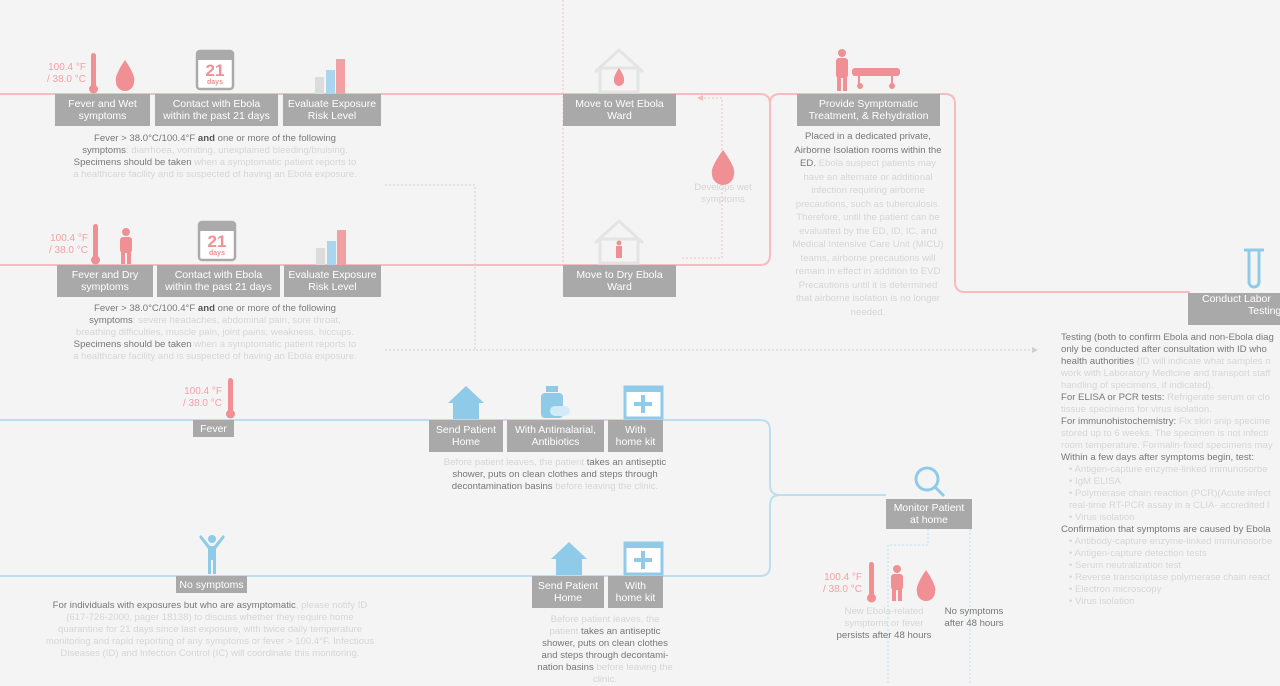 The height and width of the screenshot is (686, 1280). Describe the element at coordinates (1114, 397) in the screenshot. I see `text: For ELISA or PCR tests:` at that location.